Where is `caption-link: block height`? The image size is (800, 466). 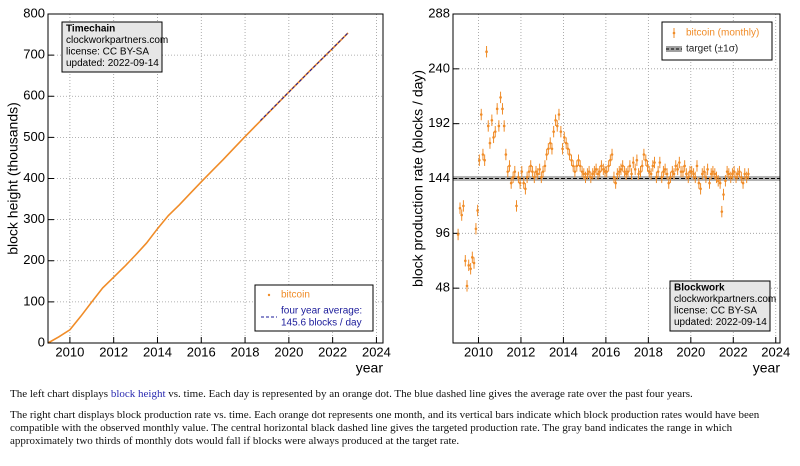 caption-link: block height is located at coordinates (138, 394).